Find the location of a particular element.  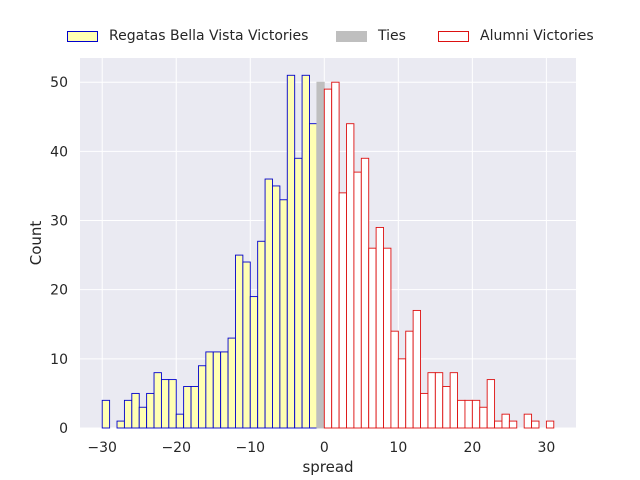

x-tick-label: 0 is located at coordinates (324, 448).